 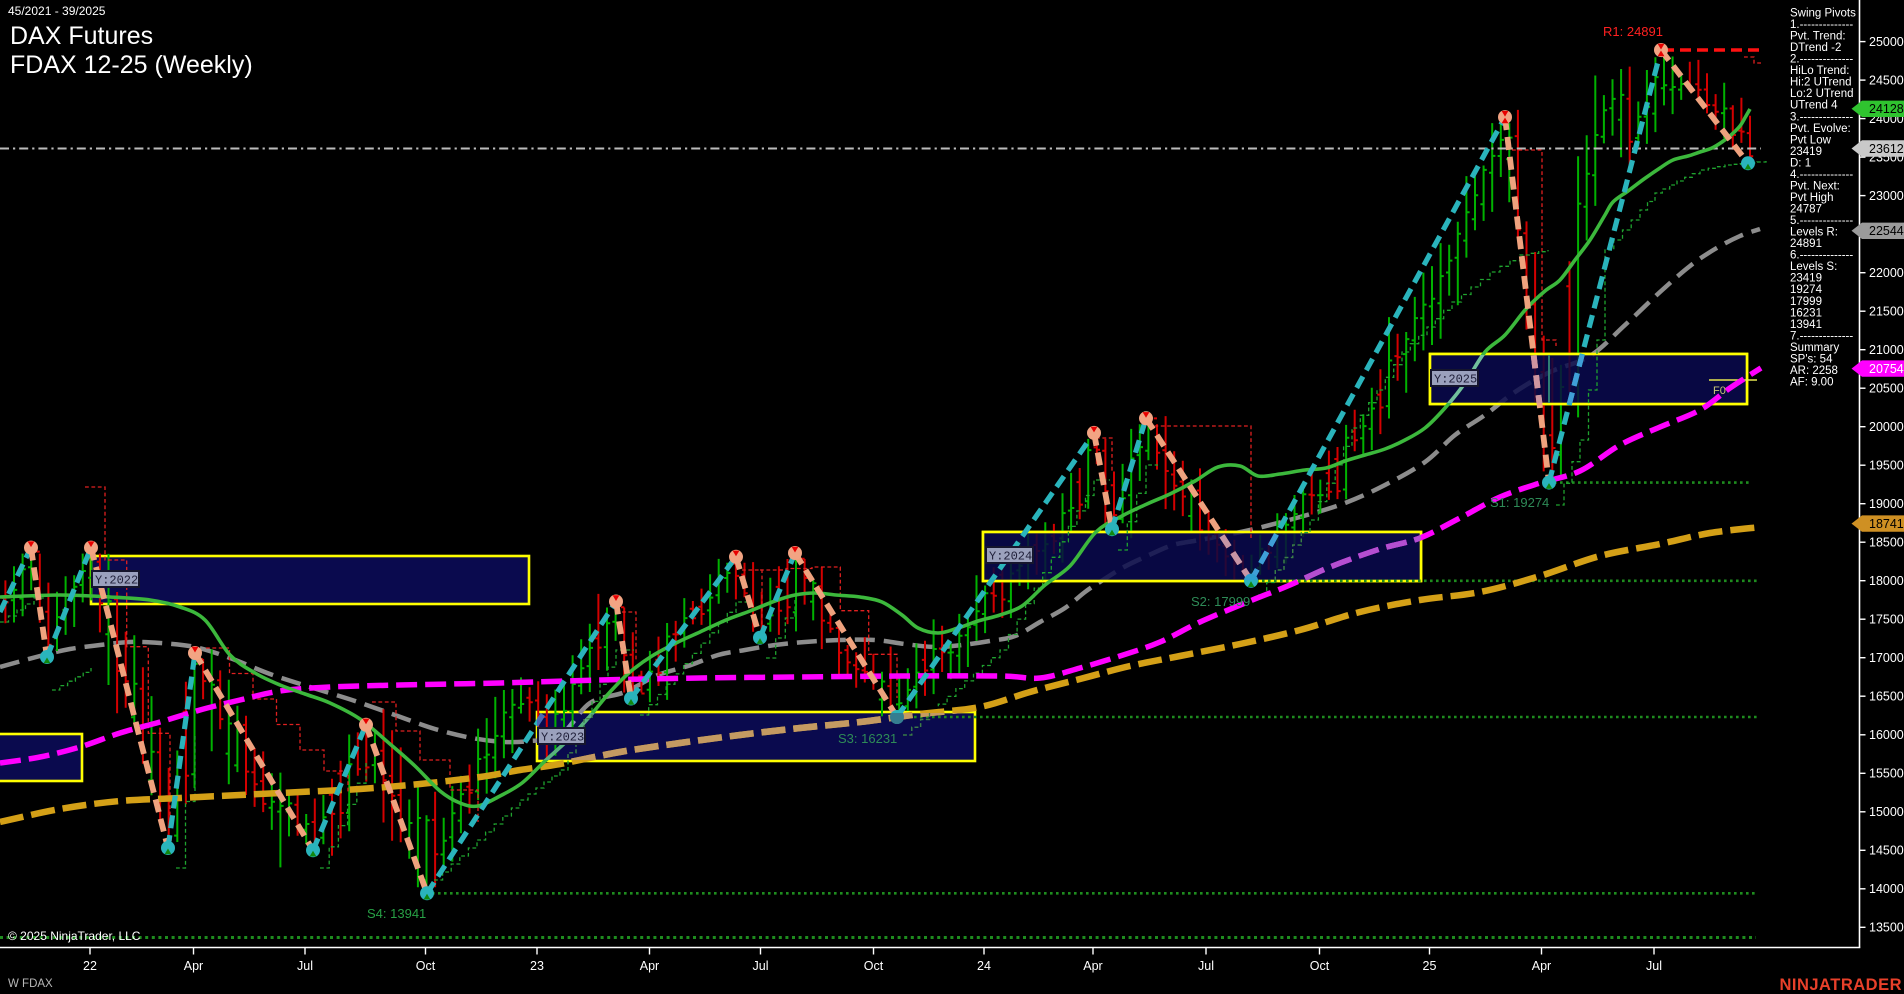 What do you see at coordinates (1886, 928) in the screenshot?
I see `svg-text: 13500` at bounding box center [1886, 928].